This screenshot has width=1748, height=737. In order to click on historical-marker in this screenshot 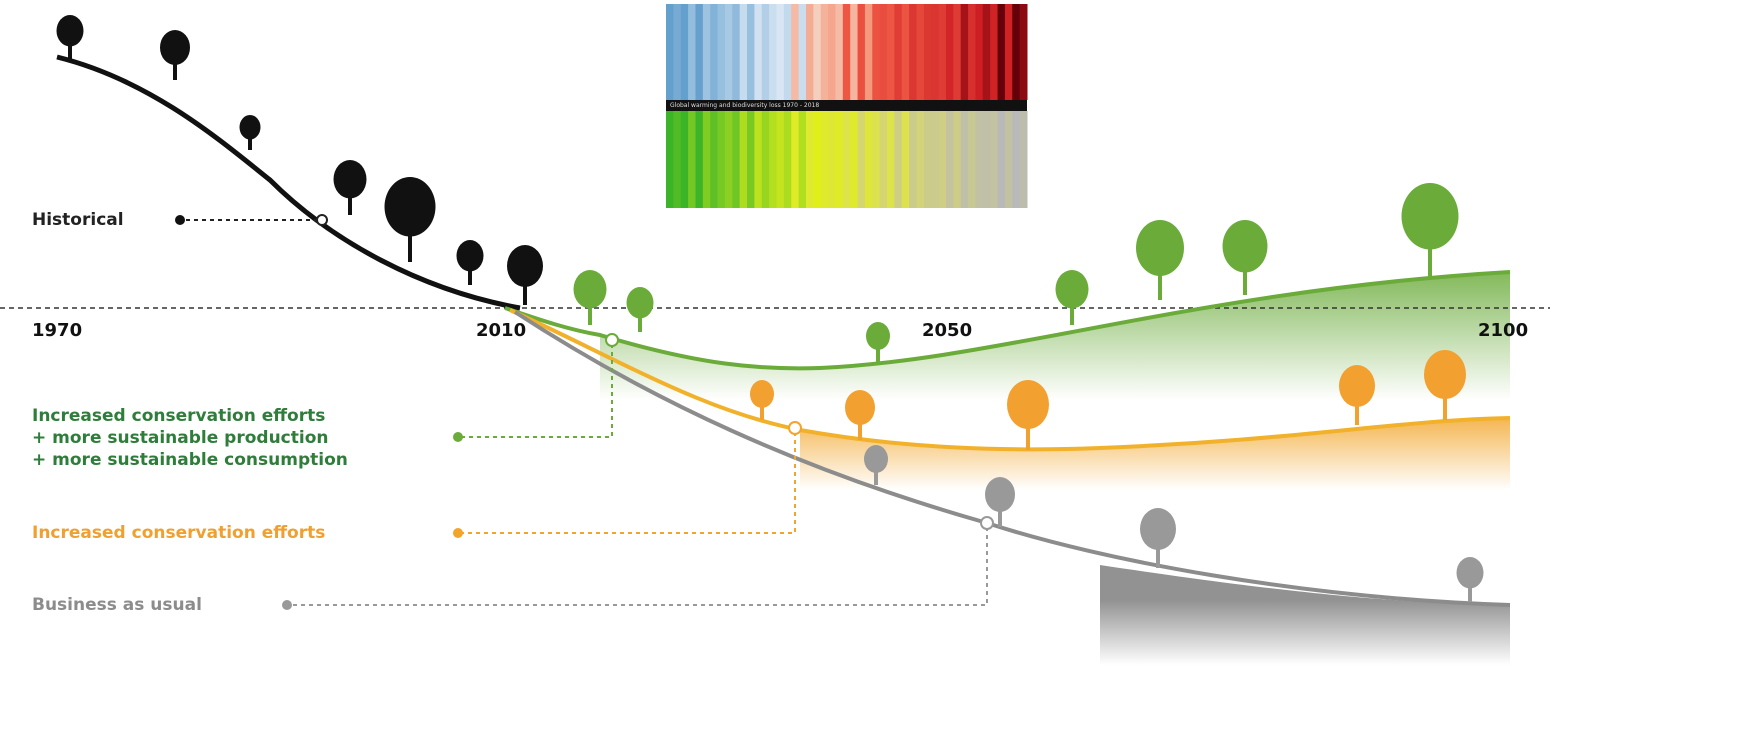, I will do `click(322, 220)`.